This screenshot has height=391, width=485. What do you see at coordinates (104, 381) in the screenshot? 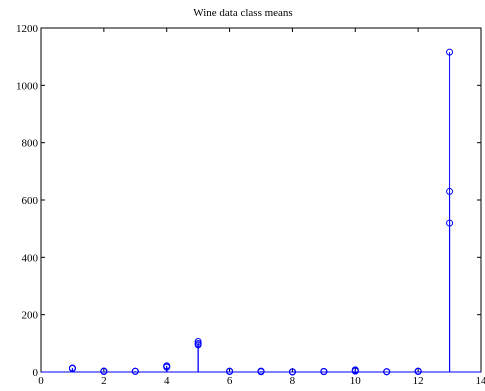
I see `x-tick-label: 2` at bounding box center [104, 381].